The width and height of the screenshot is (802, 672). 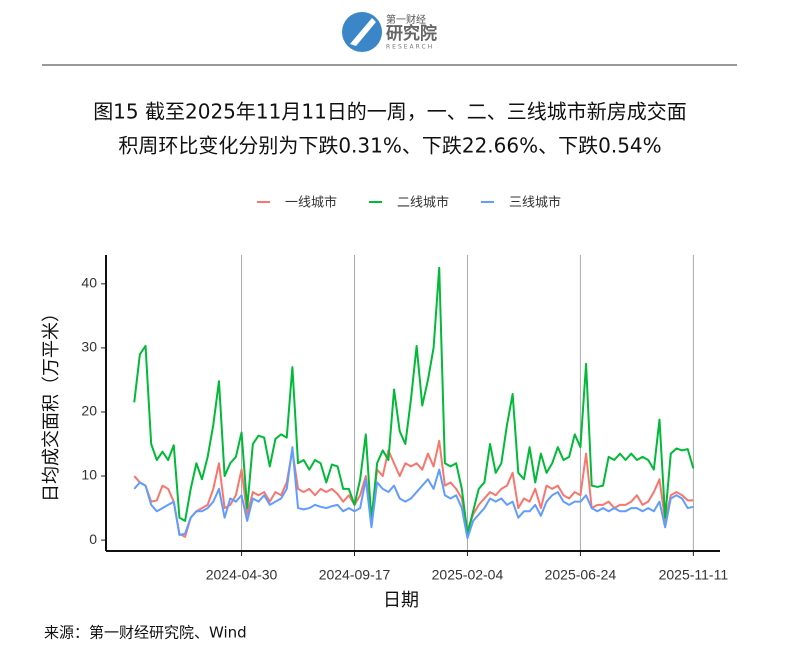 What do you see at coordinates (411, 33) in the screenshot?
I see `brand: 研究院` at bounding box center [411, 33].